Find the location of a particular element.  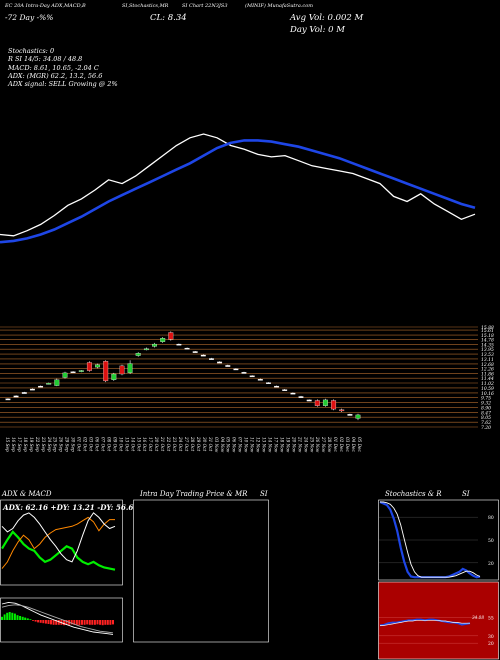

stochastics-tick-label: 50 is located at coordinates (491, 541).